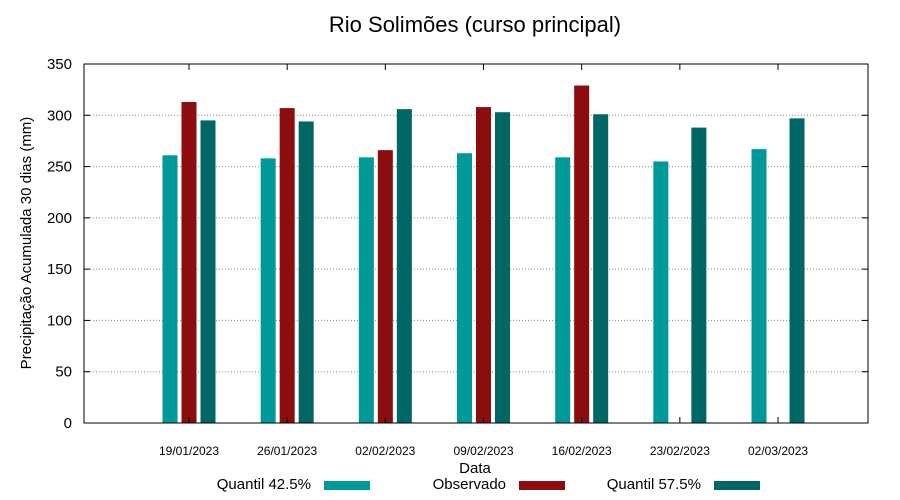 The height and width of the screenshot is (500, 900). I want to click on y-tick-label: 150, so click(59, 269).